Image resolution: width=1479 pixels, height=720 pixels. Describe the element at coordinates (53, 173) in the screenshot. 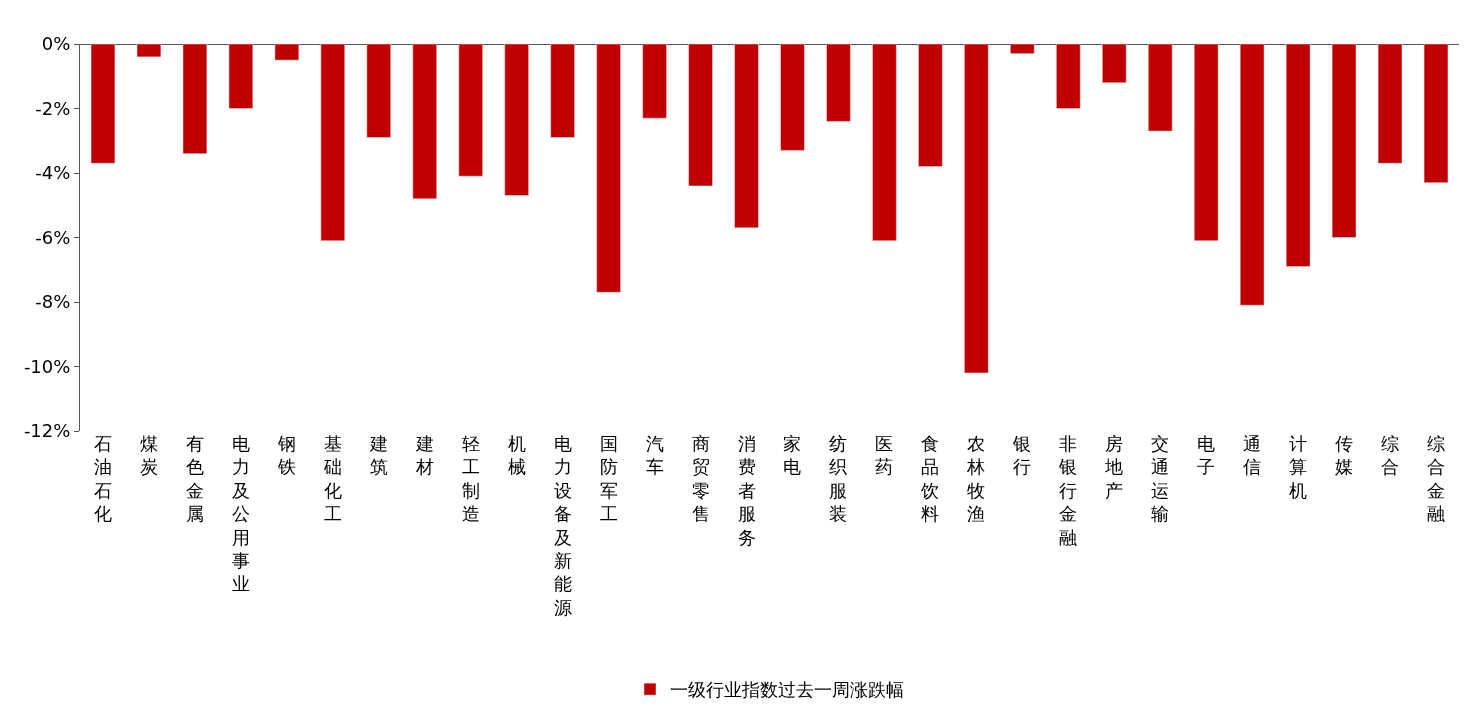

I see `y-tick-label: -4%` at that location.